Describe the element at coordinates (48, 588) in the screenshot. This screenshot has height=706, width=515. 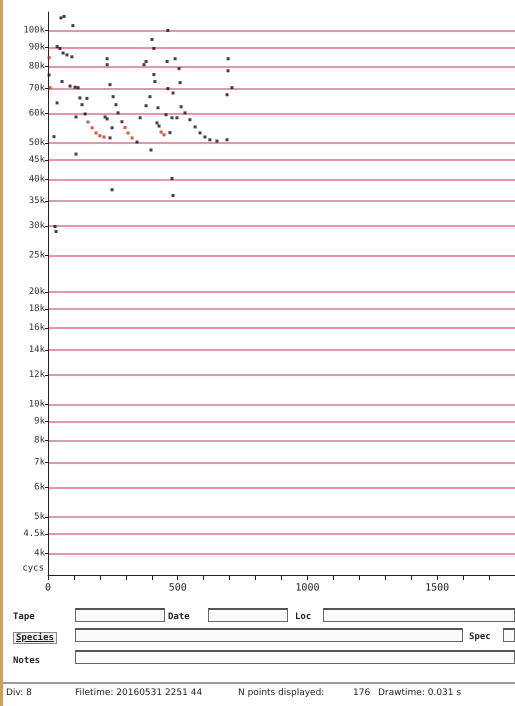
I see `x-tick-label: 0` at that location.